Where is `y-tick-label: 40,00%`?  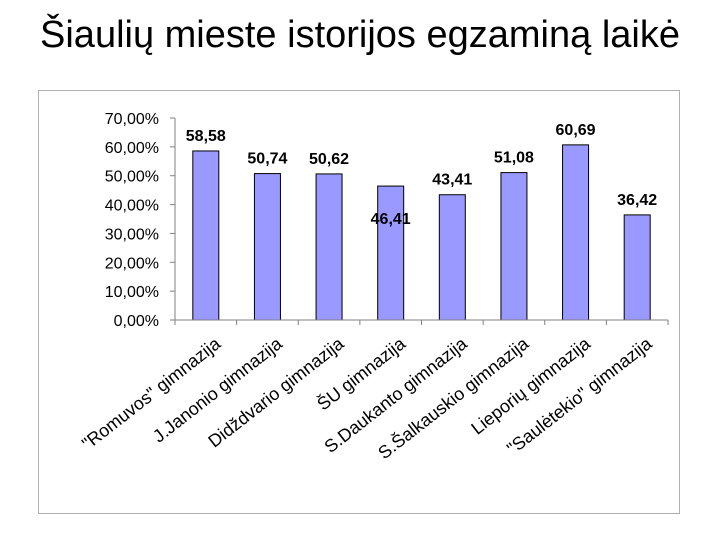
y-tick-label: 40,00% is located at coordinates (132, 206).